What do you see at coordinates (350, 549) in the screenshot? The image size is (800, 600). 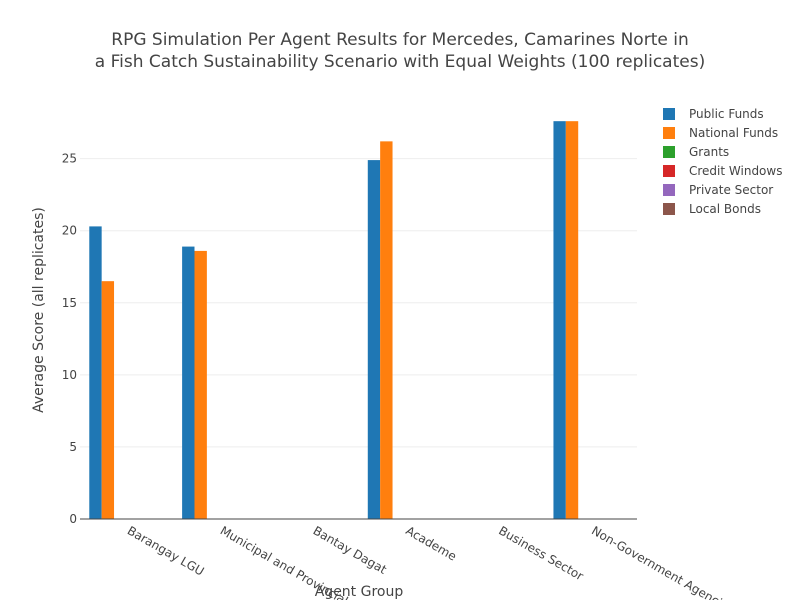 I see `x-tick-label: Bantay Dagat` at bounding box center [350, 549].